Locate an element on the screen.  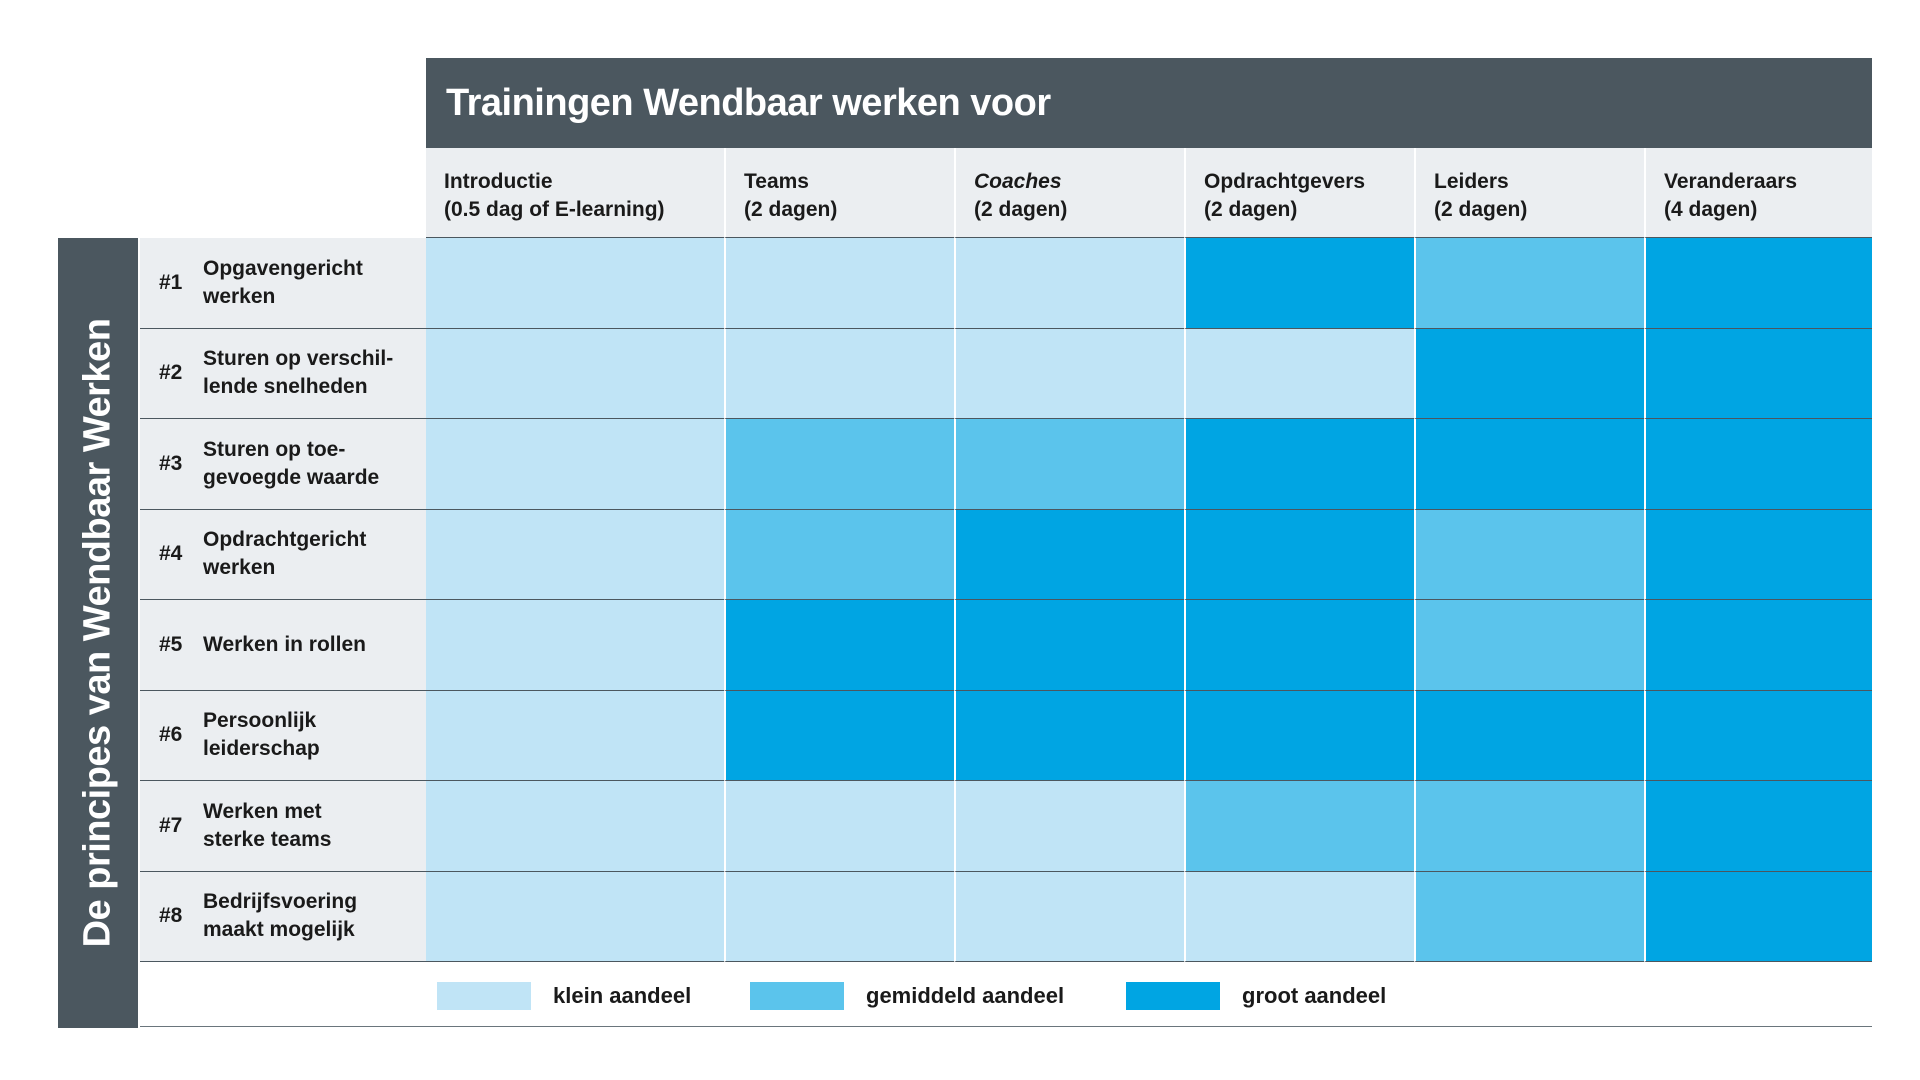
row-number: #5 is located at coordinates (171, 644).